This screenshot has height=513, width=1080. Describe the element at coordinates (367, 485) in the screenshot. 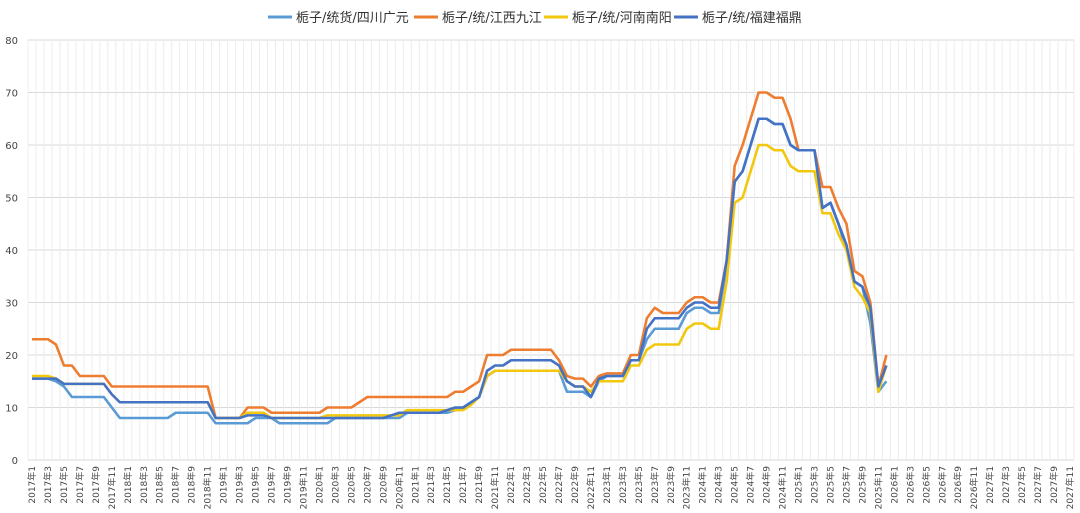

I see `x-tick-label: 2020年7` at that location.